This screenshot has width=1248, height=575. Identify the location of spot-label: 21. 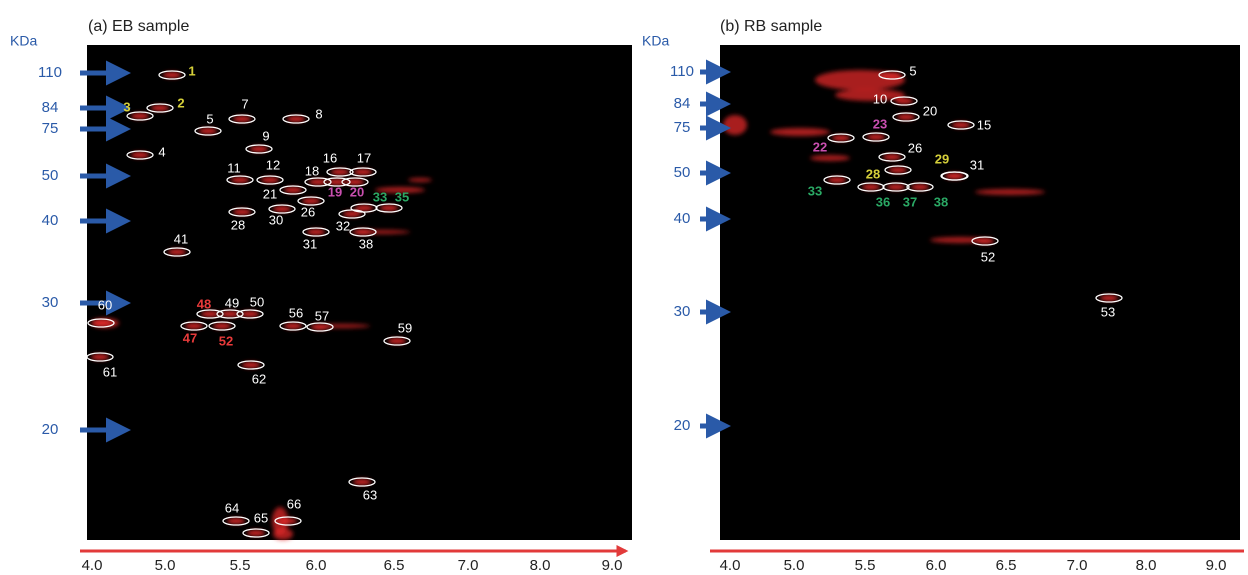
(270, 193).